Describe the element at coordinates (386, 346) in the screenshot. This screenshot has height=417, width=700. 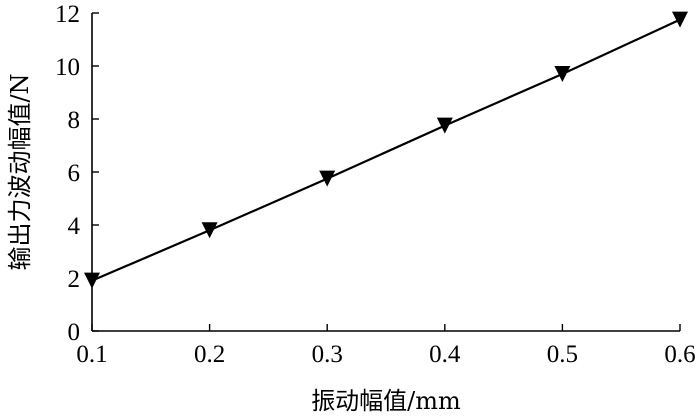
I see `x-axis-ticks: 0.1 0.2 0.3 0.4 0.5 0.6` at that location.